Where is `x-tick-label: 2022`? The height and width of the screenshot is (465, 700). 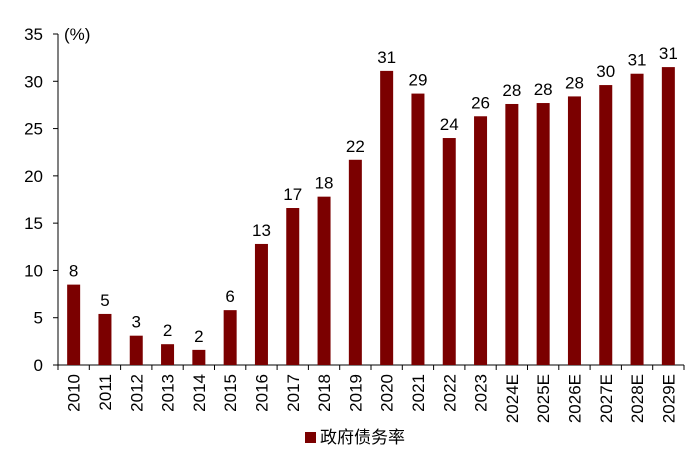
x-tick-label: 2022 is located at coordinates (449, 393).